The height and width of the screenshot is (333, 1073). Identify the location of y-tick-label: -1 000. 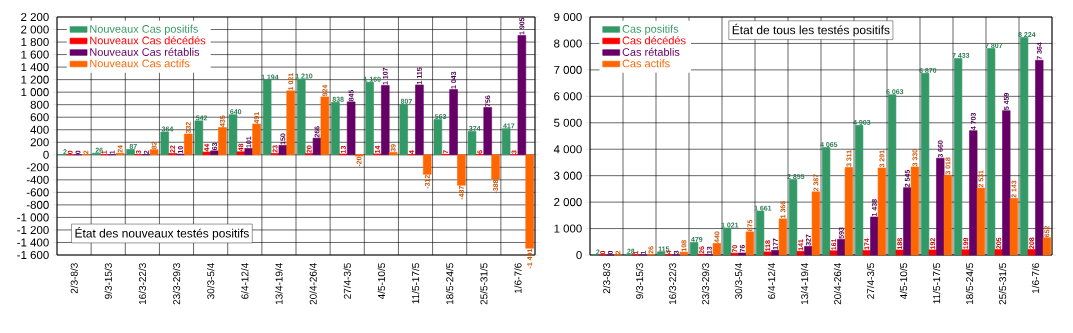
(33, 217).